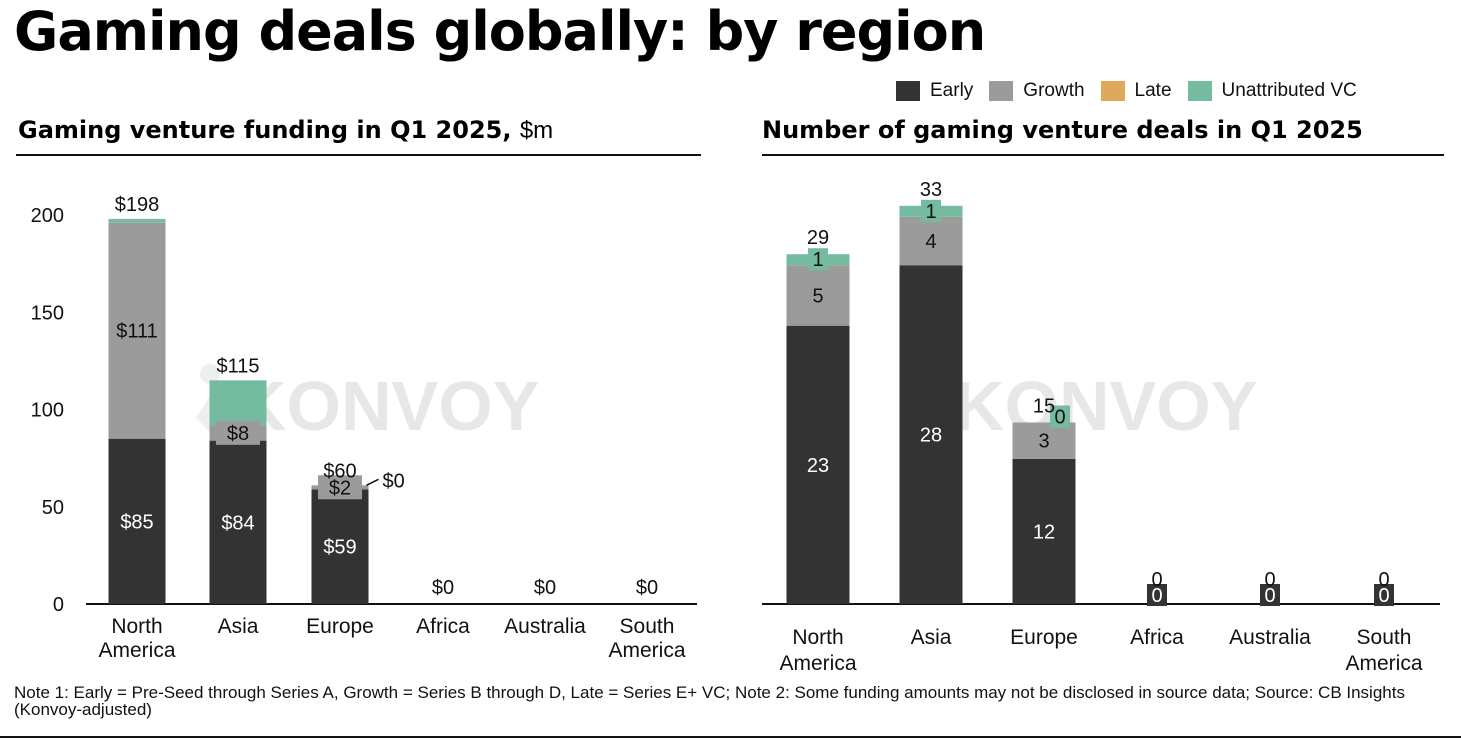 The image size is (1461, 740). I want to click on y-tick-label: 100, so click(47, 411).